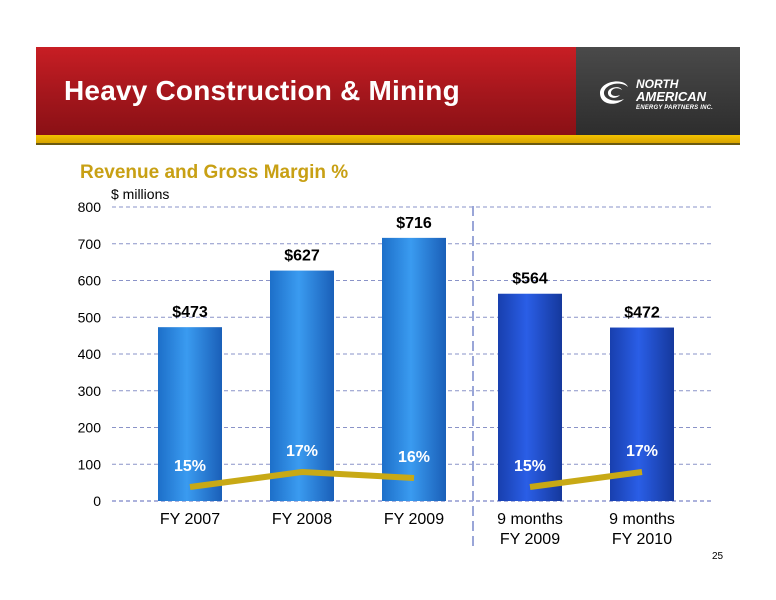 The width and height of the screenshot is (776, 600). I want to click on y-tick-label: 700, so click(90, 244).